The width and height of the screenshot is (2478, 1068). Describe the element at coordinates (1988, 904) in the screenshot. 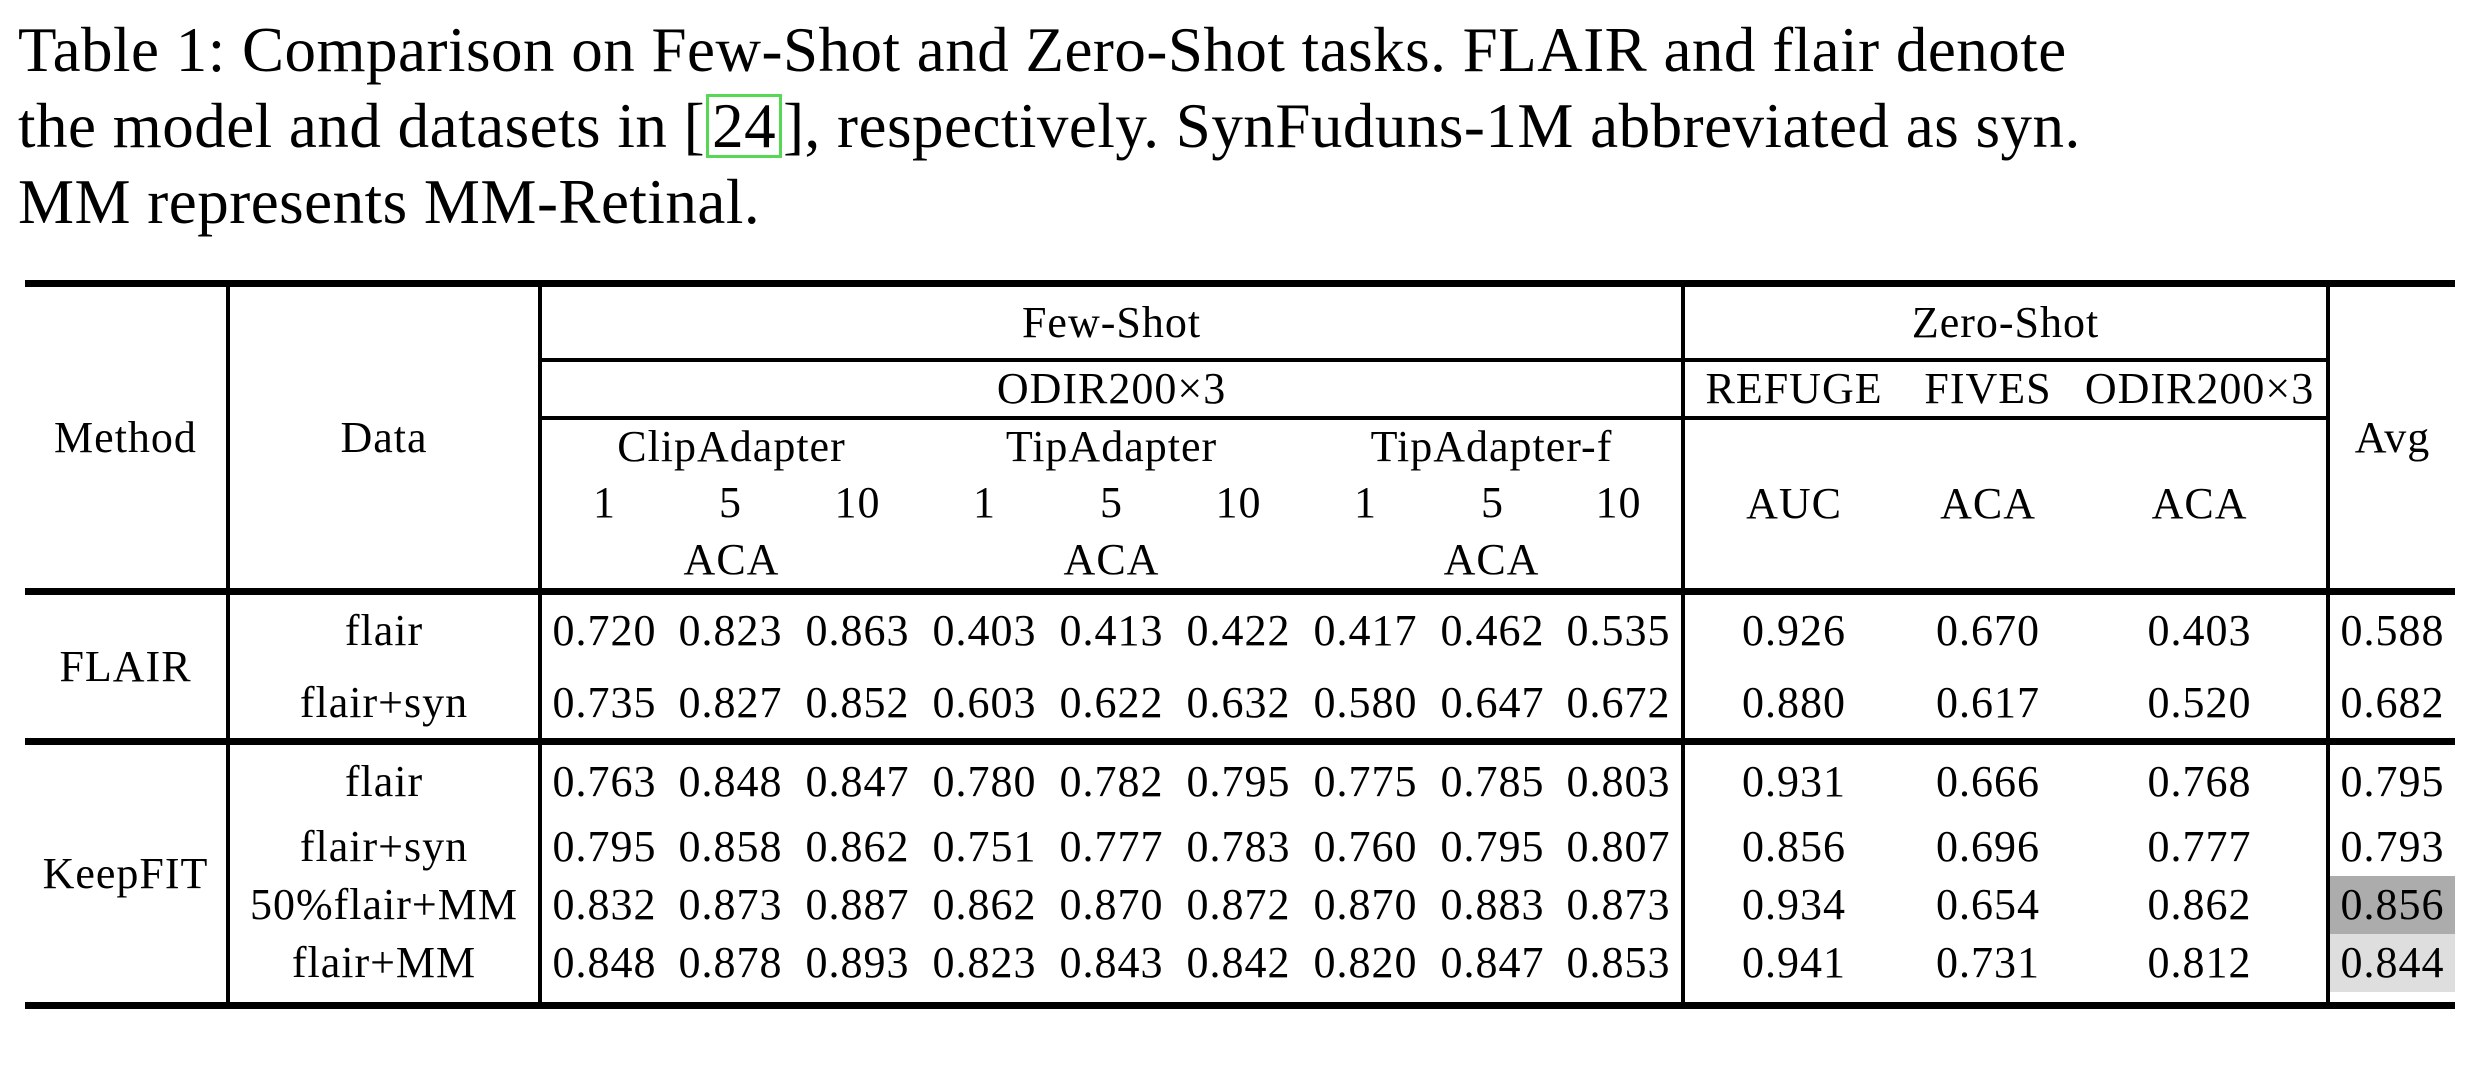

I see `value-cell: 0.654` at that location.